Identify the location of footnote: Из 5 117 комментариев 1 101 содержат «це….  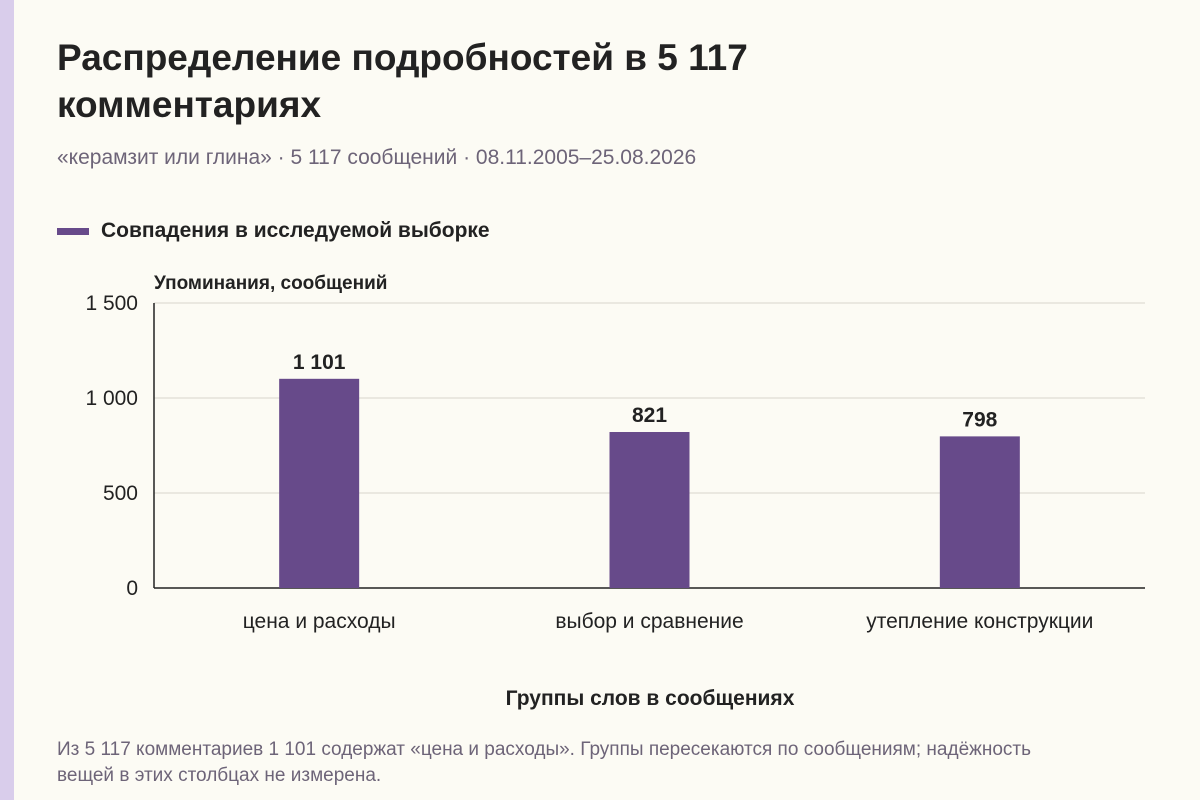
(544, 762).